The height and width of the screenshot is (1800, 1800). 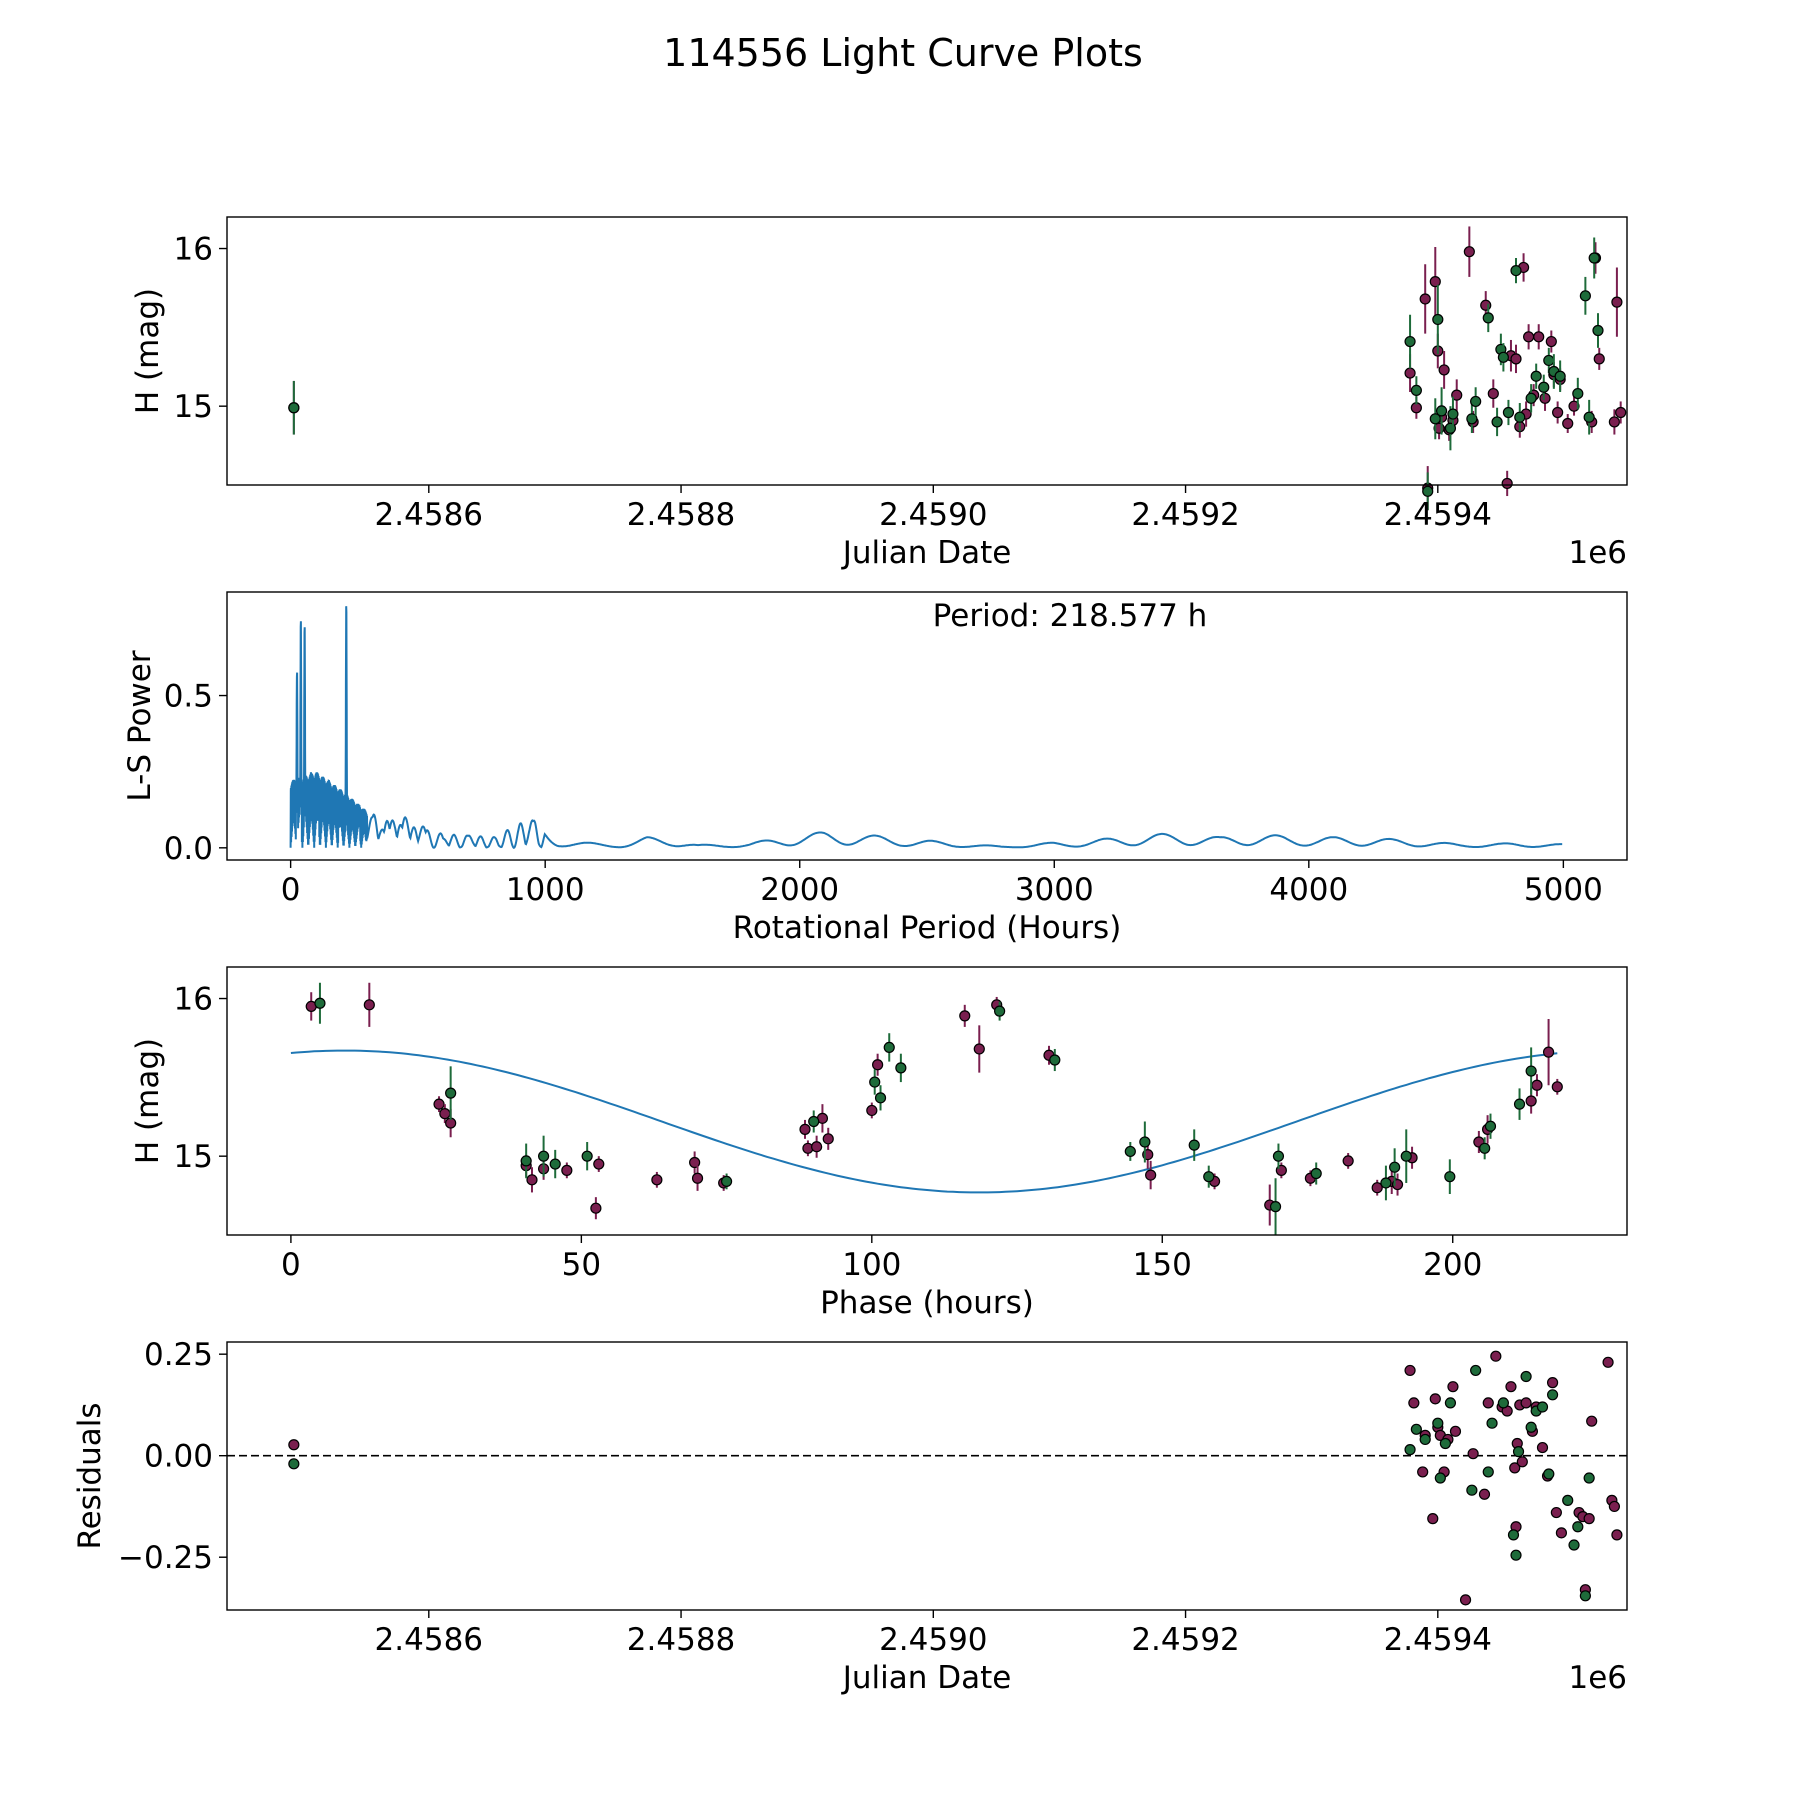 What do you see at coordinates (291, 890) in the screenshot?
I see `periodogram-xtick-label: 0` at bounding box center [291, 890].